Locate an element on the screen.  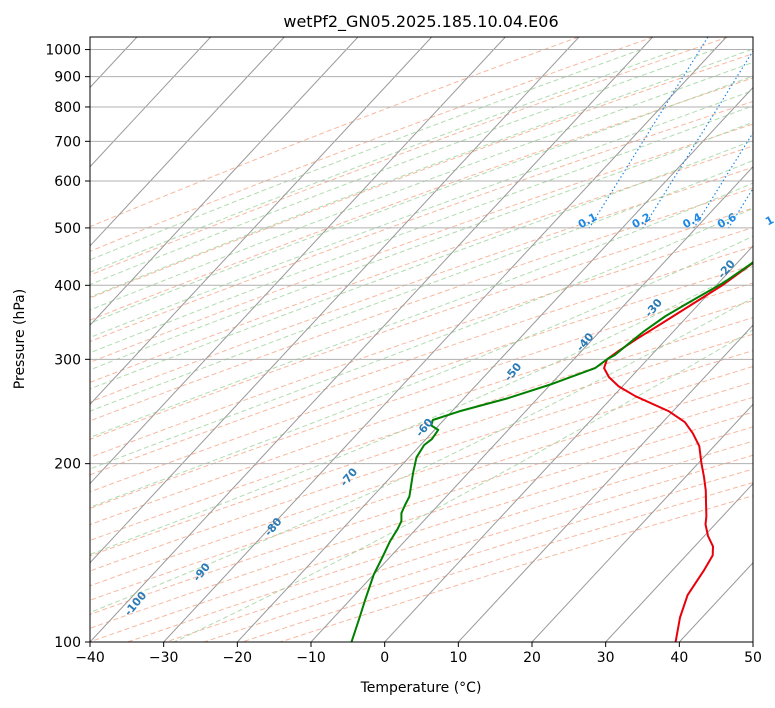
y-tick-label: 900 is located at coordinates (67, 78).